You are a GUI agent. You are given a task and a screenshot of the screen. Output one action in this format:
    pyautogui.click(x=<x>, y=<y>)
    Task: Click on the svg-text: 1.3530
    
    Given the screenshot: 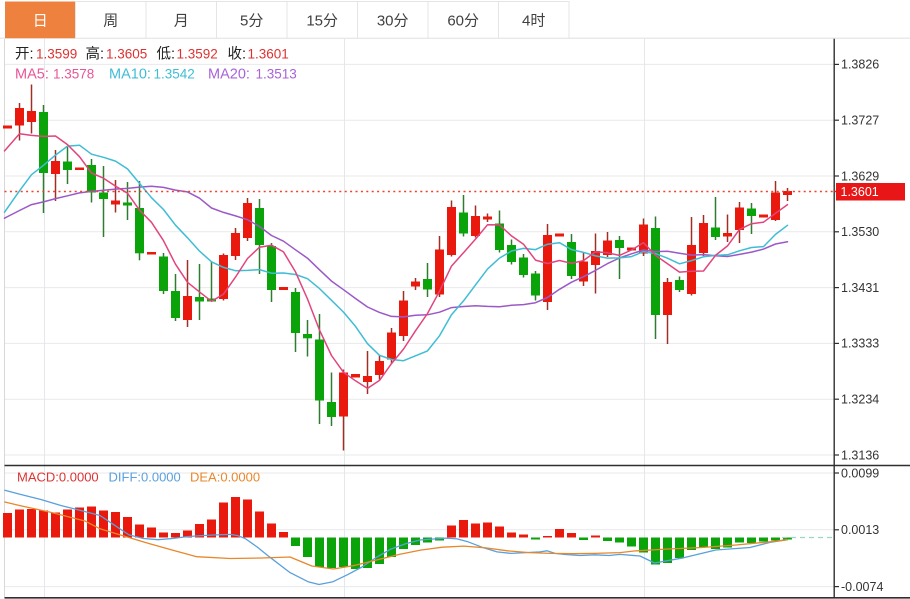 What is the action you would take?
    pyautogui.click(x=860, y=232)
    